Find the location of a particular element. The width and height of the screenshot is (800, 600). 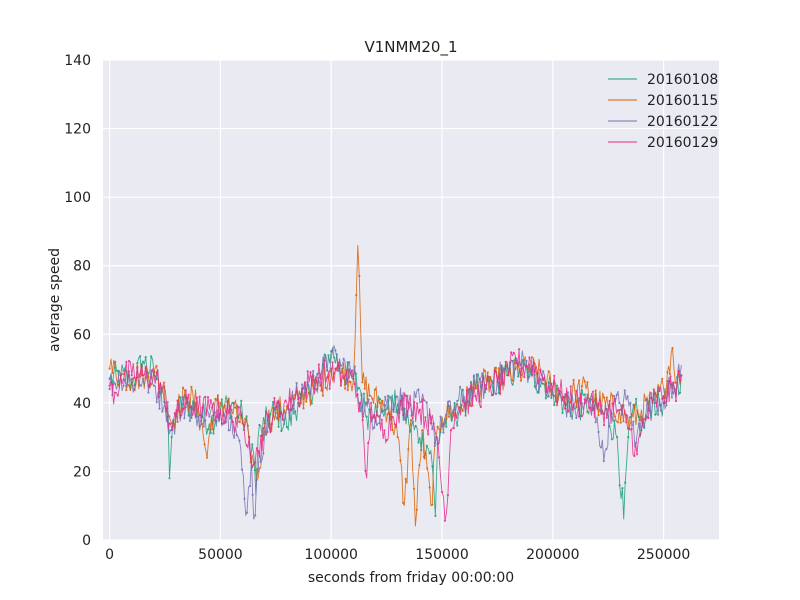

y-tick-label: 20 is located at coordinates (82, 472).